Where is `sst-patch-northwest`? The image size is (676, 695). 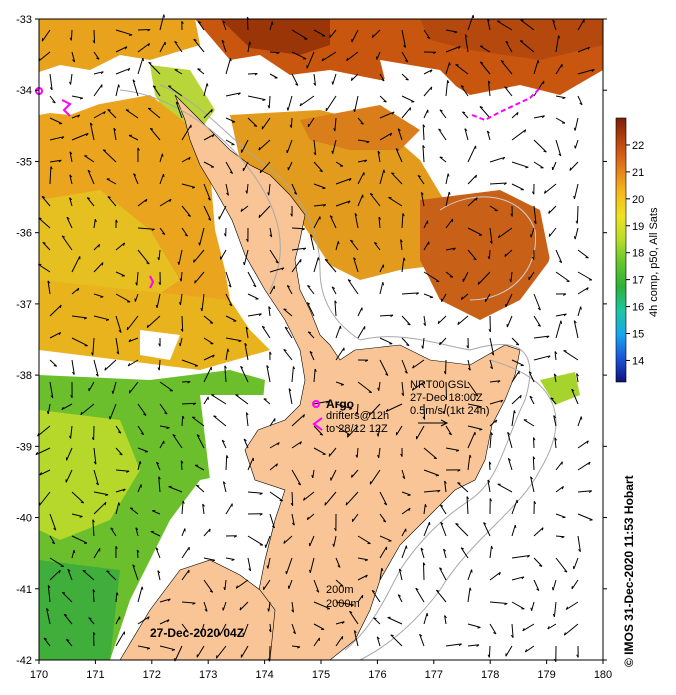
sst-patch-northwest is located at coordinates (119, 45).